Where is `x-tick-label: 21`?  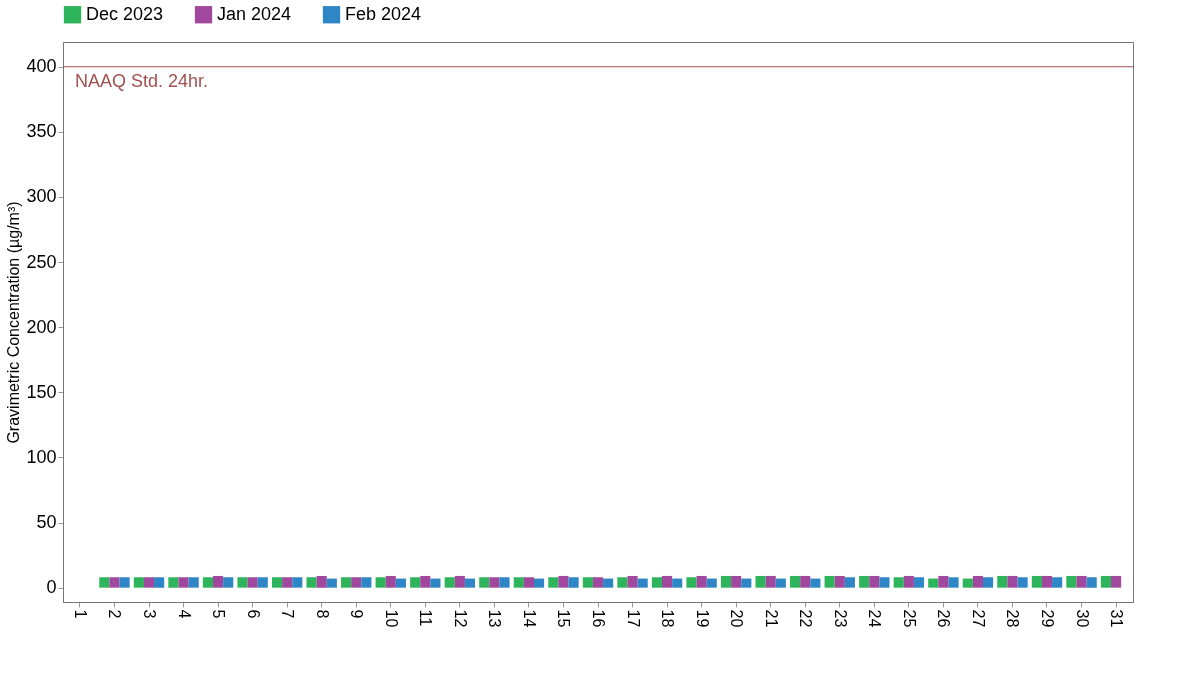 x-tick-label: 21 is located at coordinates (771, 618).